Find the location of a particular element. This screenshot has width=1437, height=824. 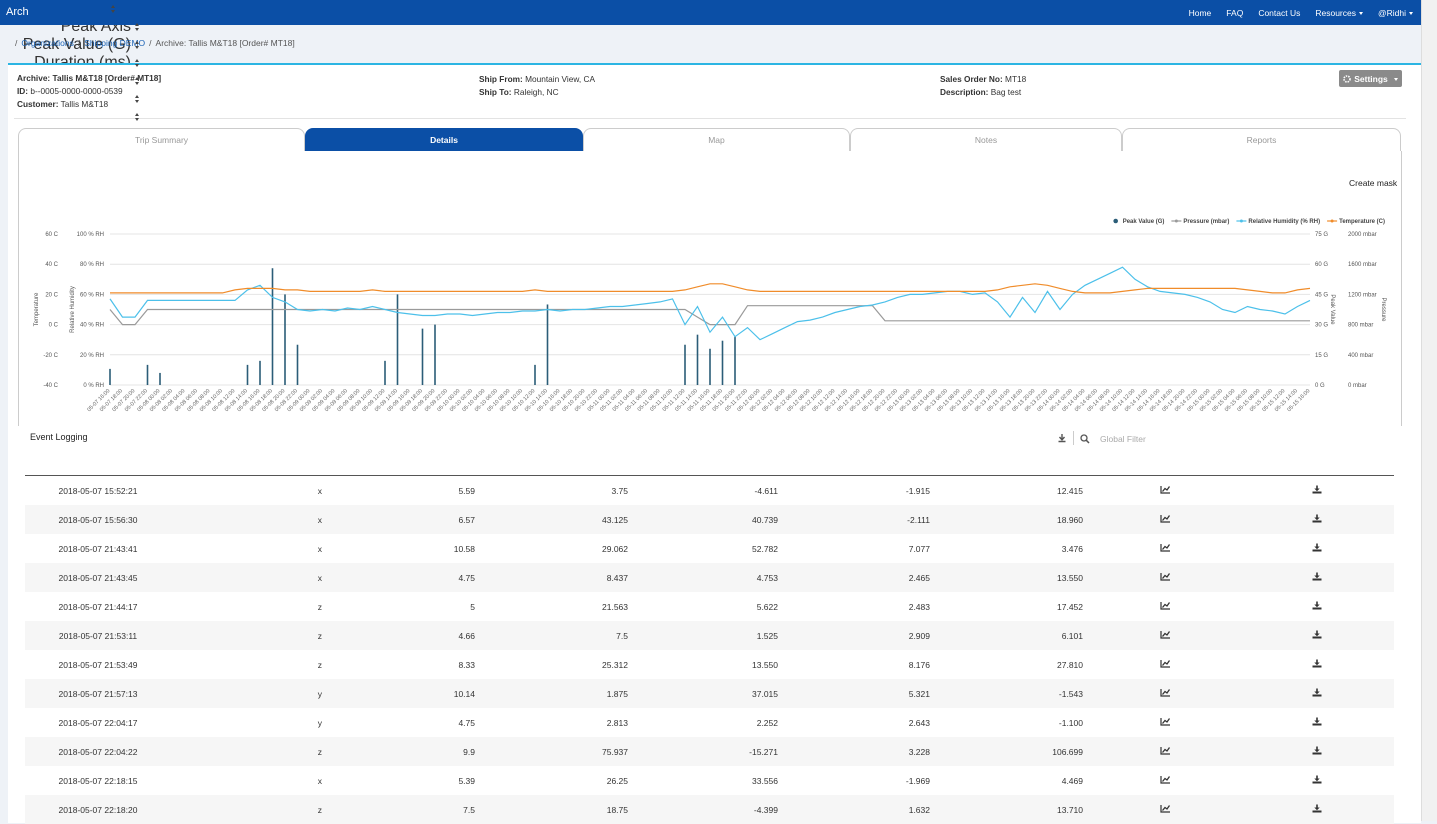

table-cell: -15.271 is located at coordinates (763, 752).